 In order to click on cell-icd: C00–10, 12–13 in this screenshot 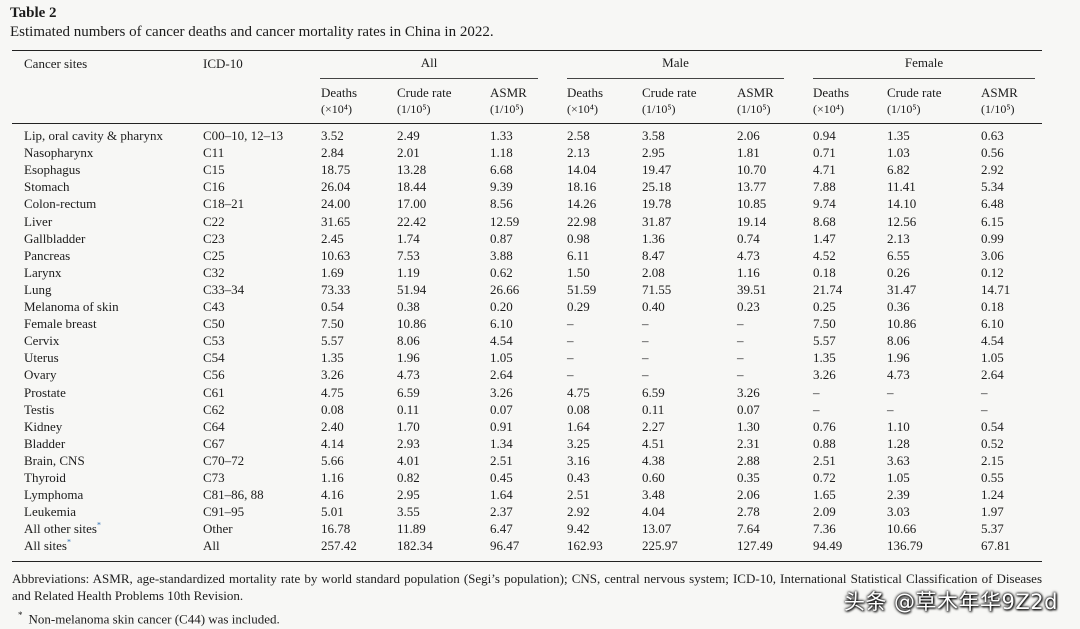, I will do `click(243, 135)`.